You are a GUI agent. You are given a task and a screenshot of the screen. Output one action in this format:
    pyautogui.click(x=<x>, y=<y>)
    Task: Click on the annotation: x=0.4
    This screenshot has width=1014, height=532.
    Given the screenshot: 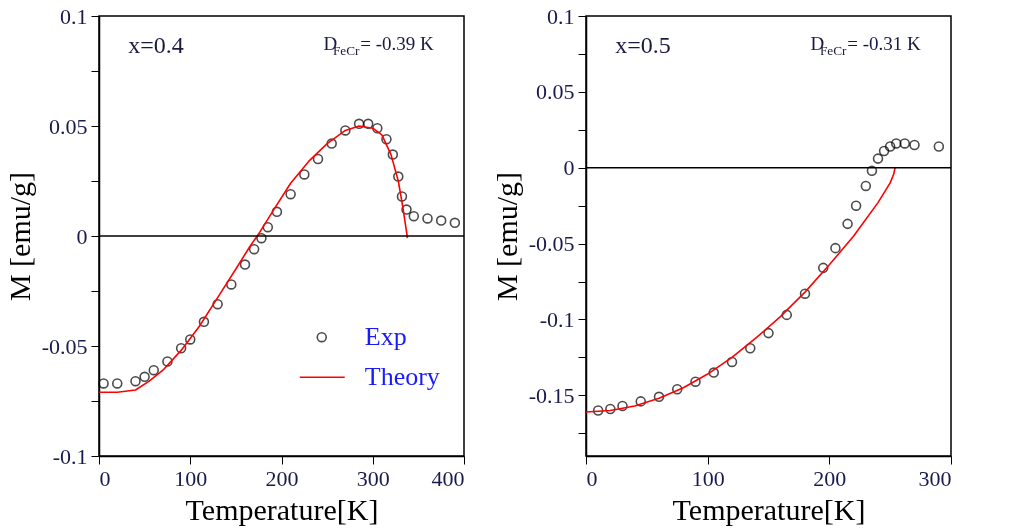 What is the action you would take?
    pyautogui.click(x=156, y=45)
    